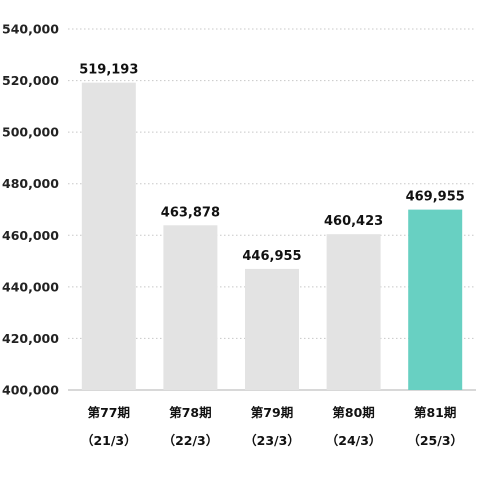 Image resolution: width=500 pixels, height=491 pixels. I want to click on x-category-sublabel: （21/3）, so click(109, 440).